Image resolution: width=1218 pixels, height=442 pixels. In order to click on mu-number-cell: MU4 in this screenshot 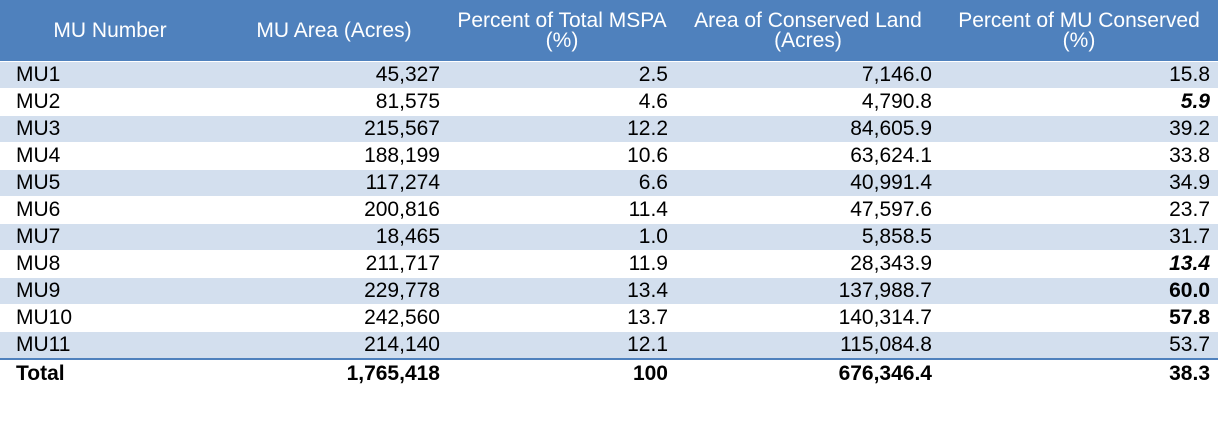, I will do `click(110, 156)`.